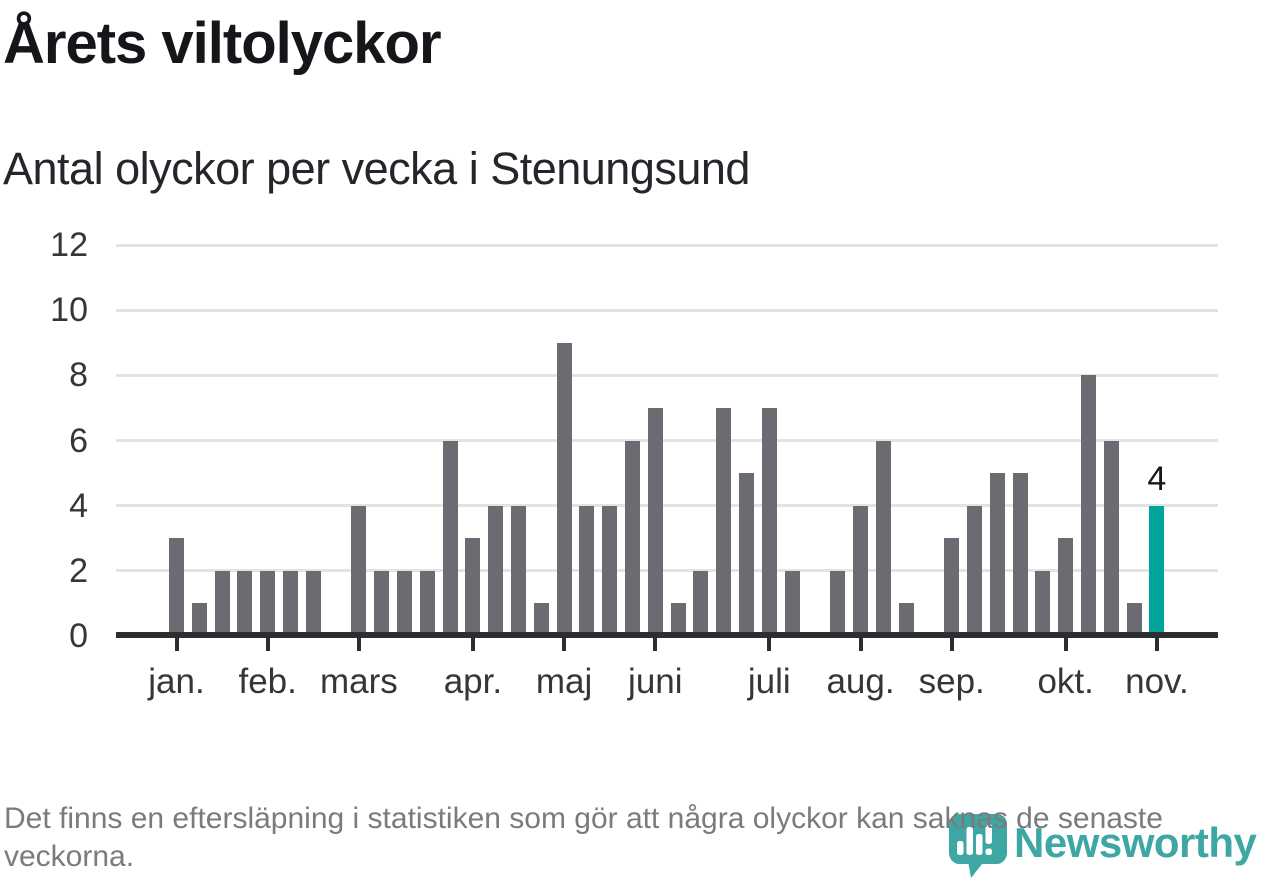  I want to click on x-axis-label-maj: maj, so click(564, 681).